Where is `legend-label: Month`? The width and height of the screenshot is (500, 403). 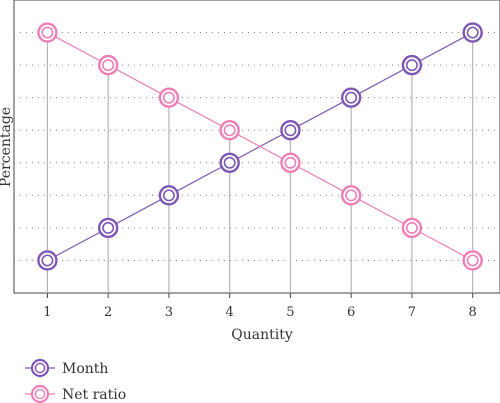
legend-label: Month is located at coordinates (85, 369).